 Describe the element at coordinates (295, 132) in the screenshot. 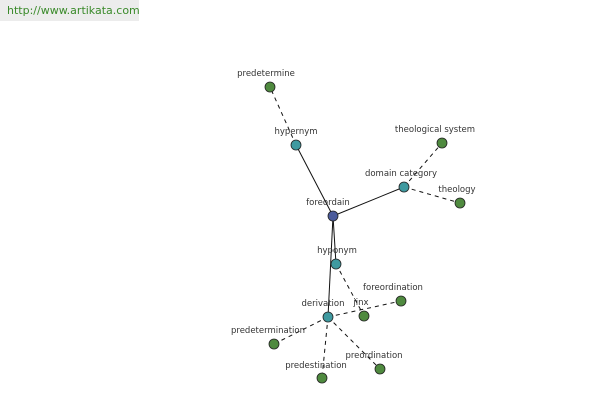

I see `node-label: hypernym` at that location.